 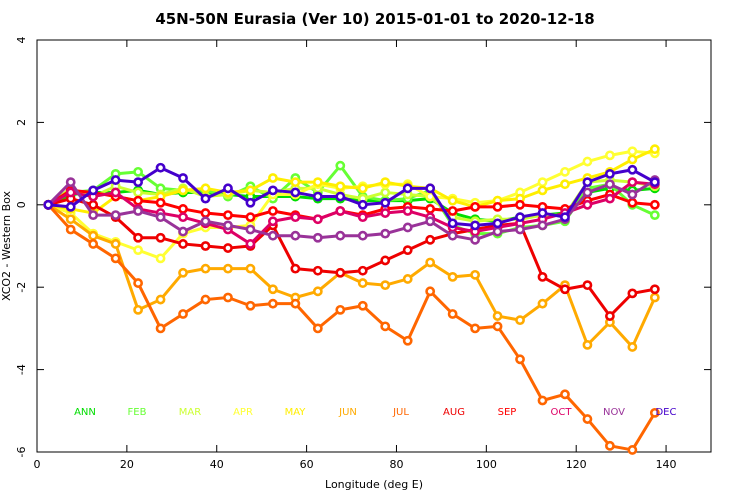 I want to click on y-axis-label: XCO2 - Western Box, so click(x=6, y=245).